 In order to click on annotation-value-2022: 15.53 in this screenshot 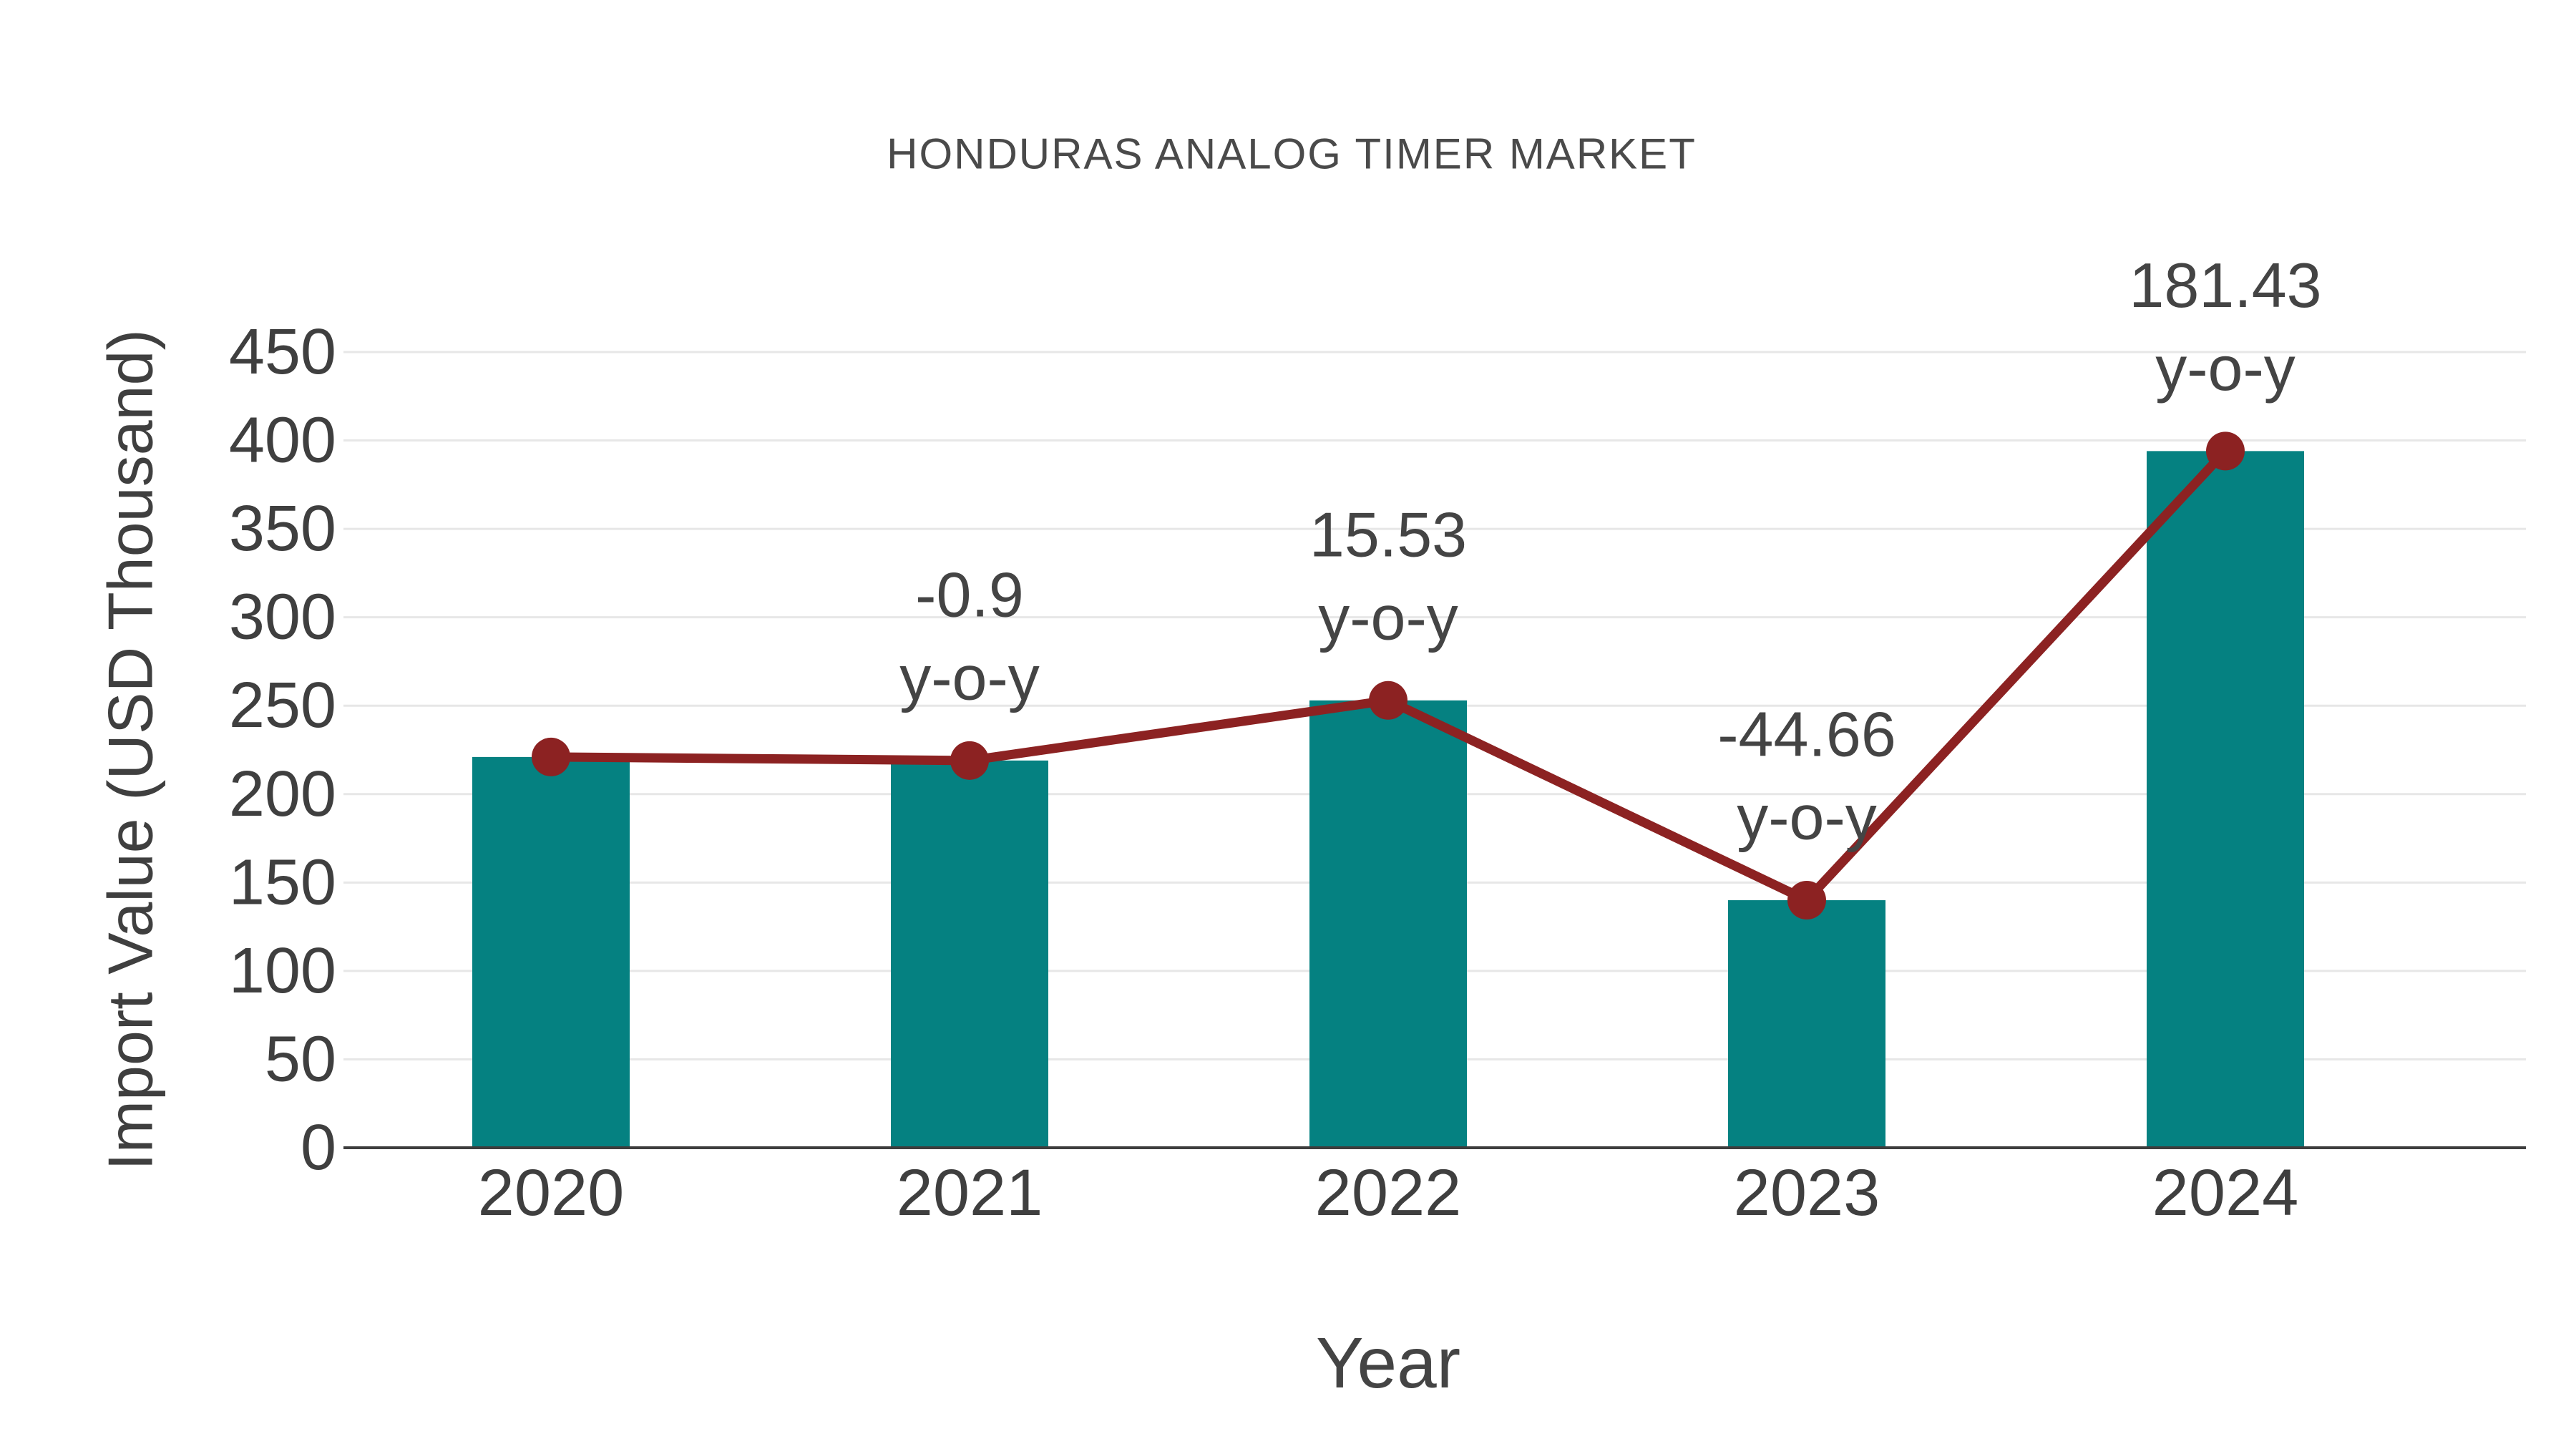, I will do `click(1388, 534)`.